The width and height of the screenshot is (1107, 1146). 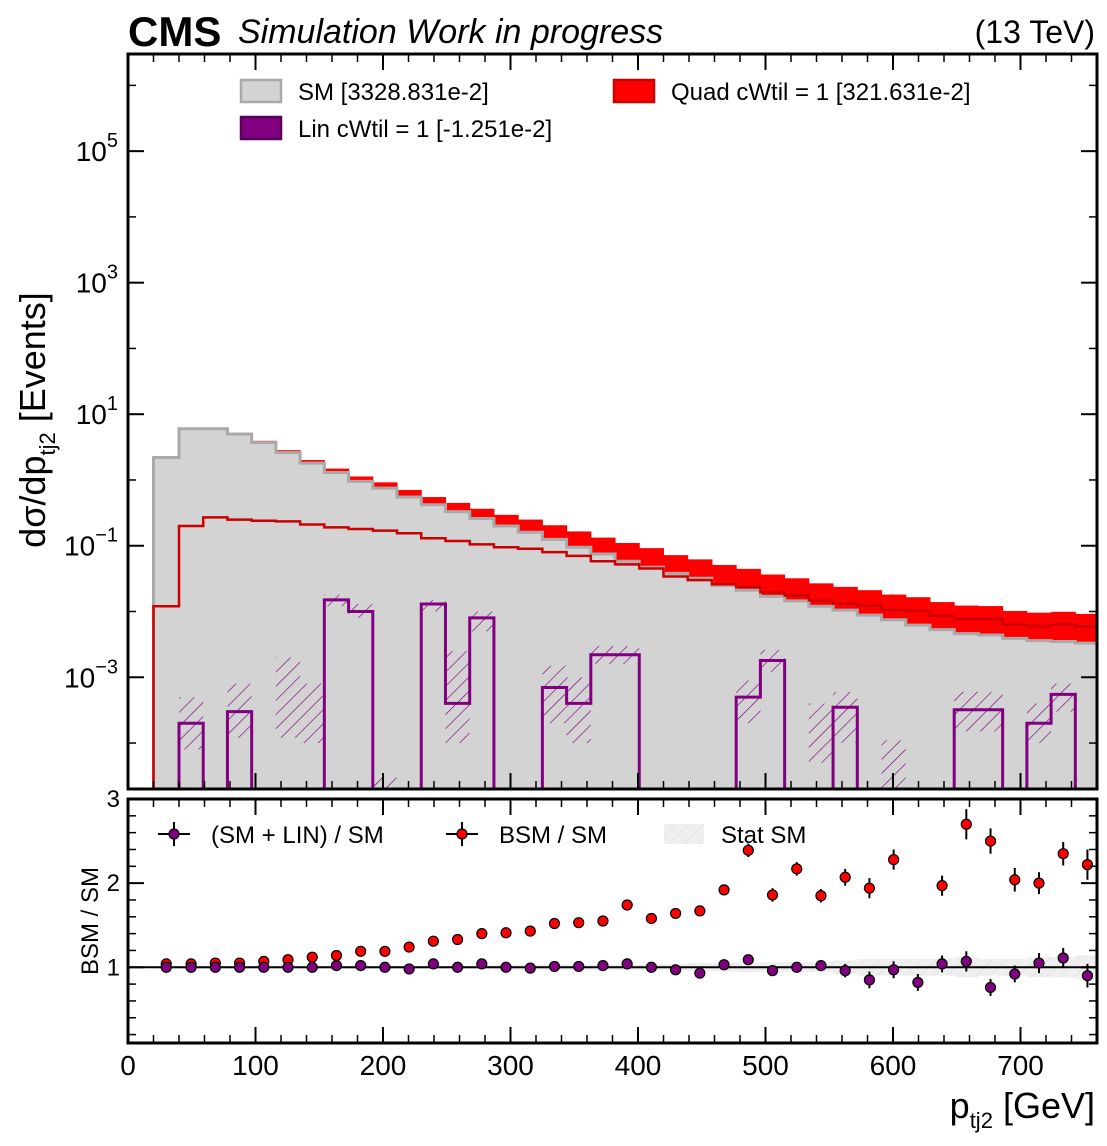 What do you see at coordinates (128, 1065) in the screenshot?
I see `x-tick-label: 0` at bounding box center [128, 1065].